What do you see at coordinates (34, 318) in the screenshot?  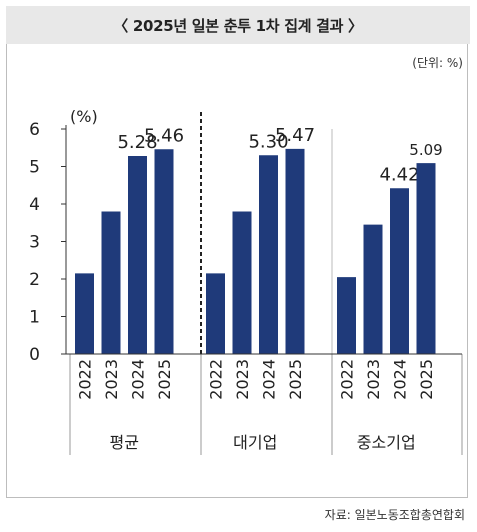 I see `y-tick-label: 1` at bounding box center [34, 318].